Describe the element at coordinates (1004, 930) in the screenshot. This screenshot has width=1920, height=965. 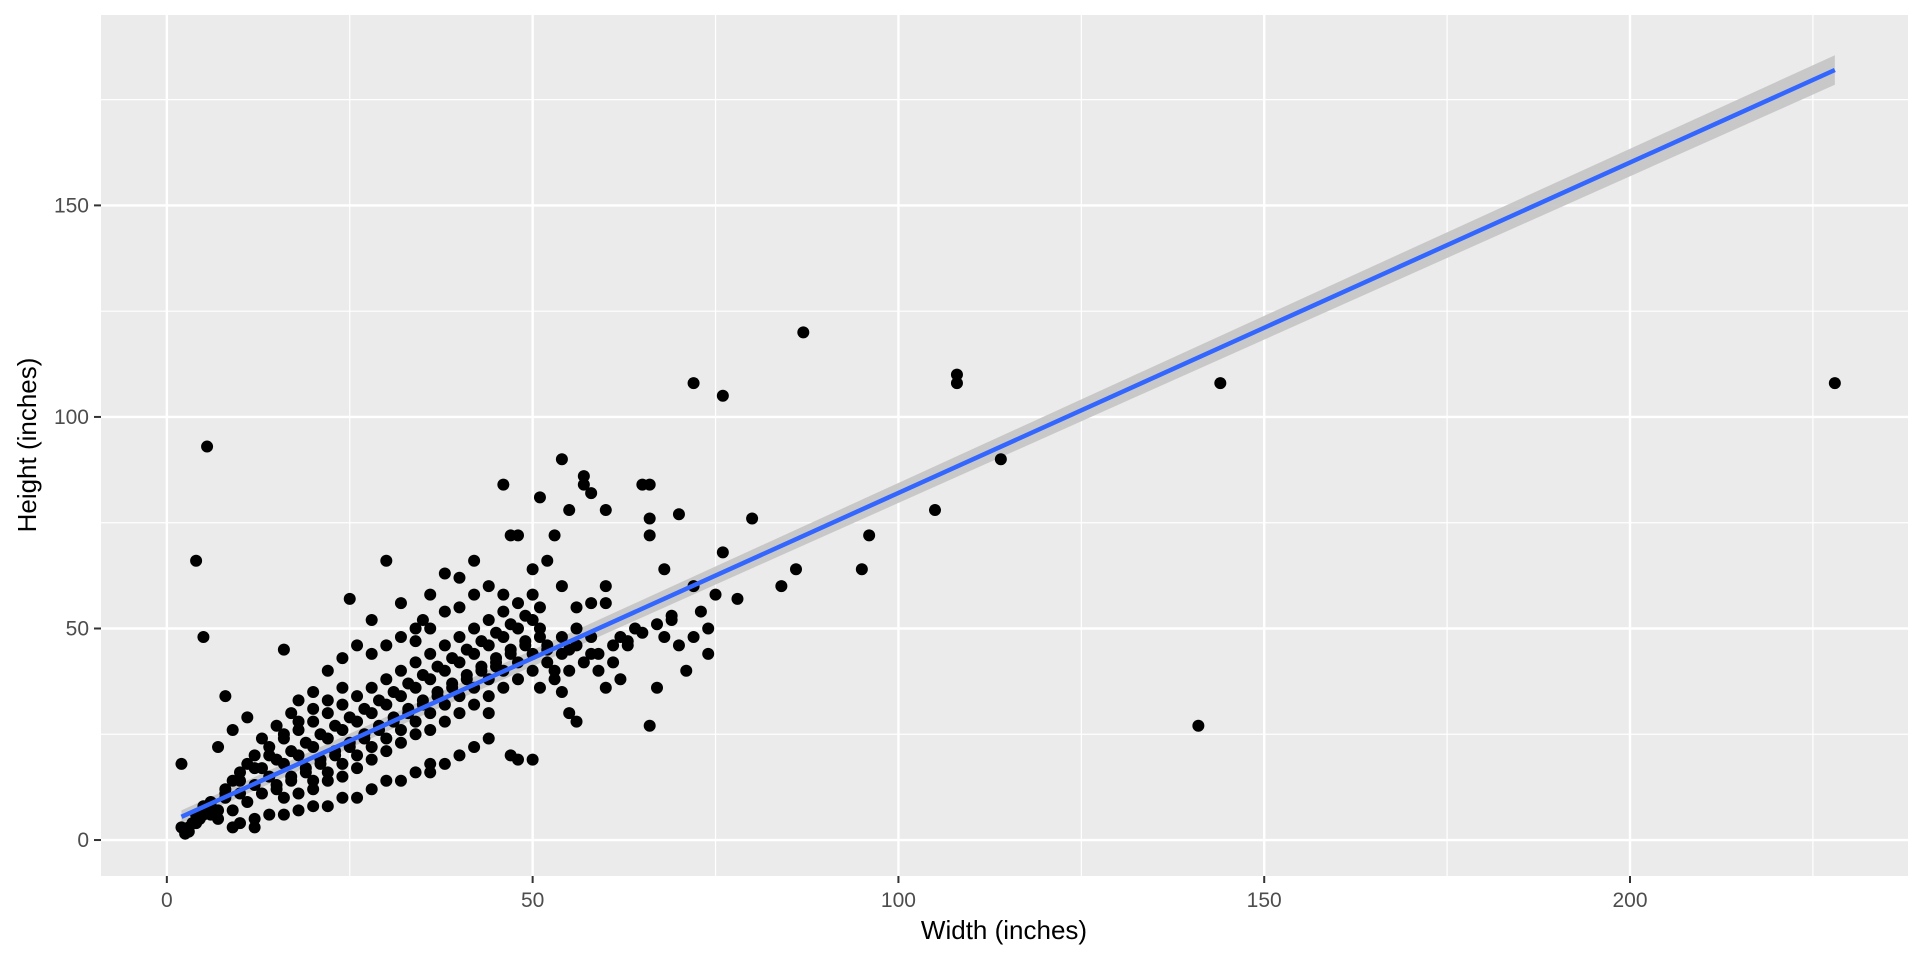
I see `x-axis-title: Width (inches)` at that location.